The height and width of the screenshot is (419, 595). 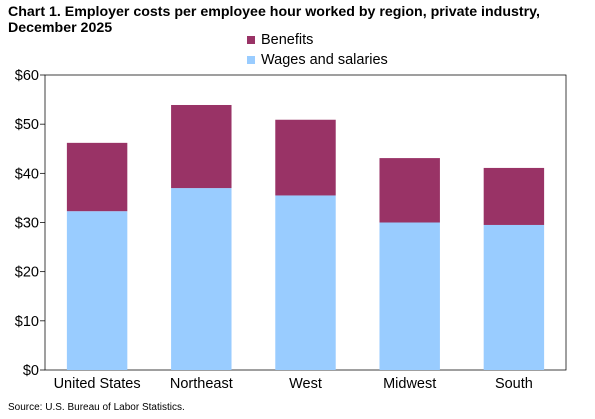 I want to click on y-tick-label: $10, so click(x=27, y=322).